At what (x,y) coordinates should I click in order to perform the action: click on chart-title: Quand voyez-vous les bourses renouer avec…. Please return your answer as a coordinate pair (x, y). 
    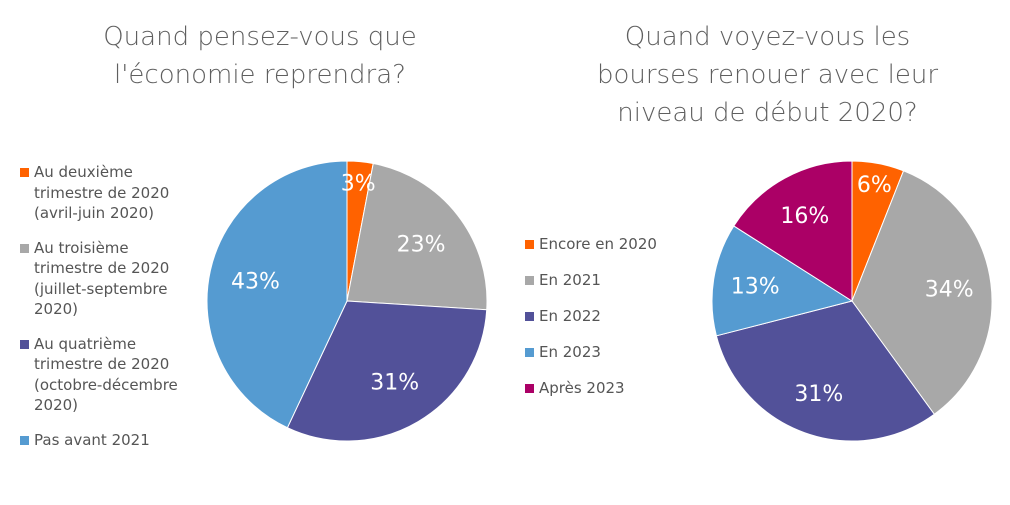
    Looking at the image, I should click on (767, 75).